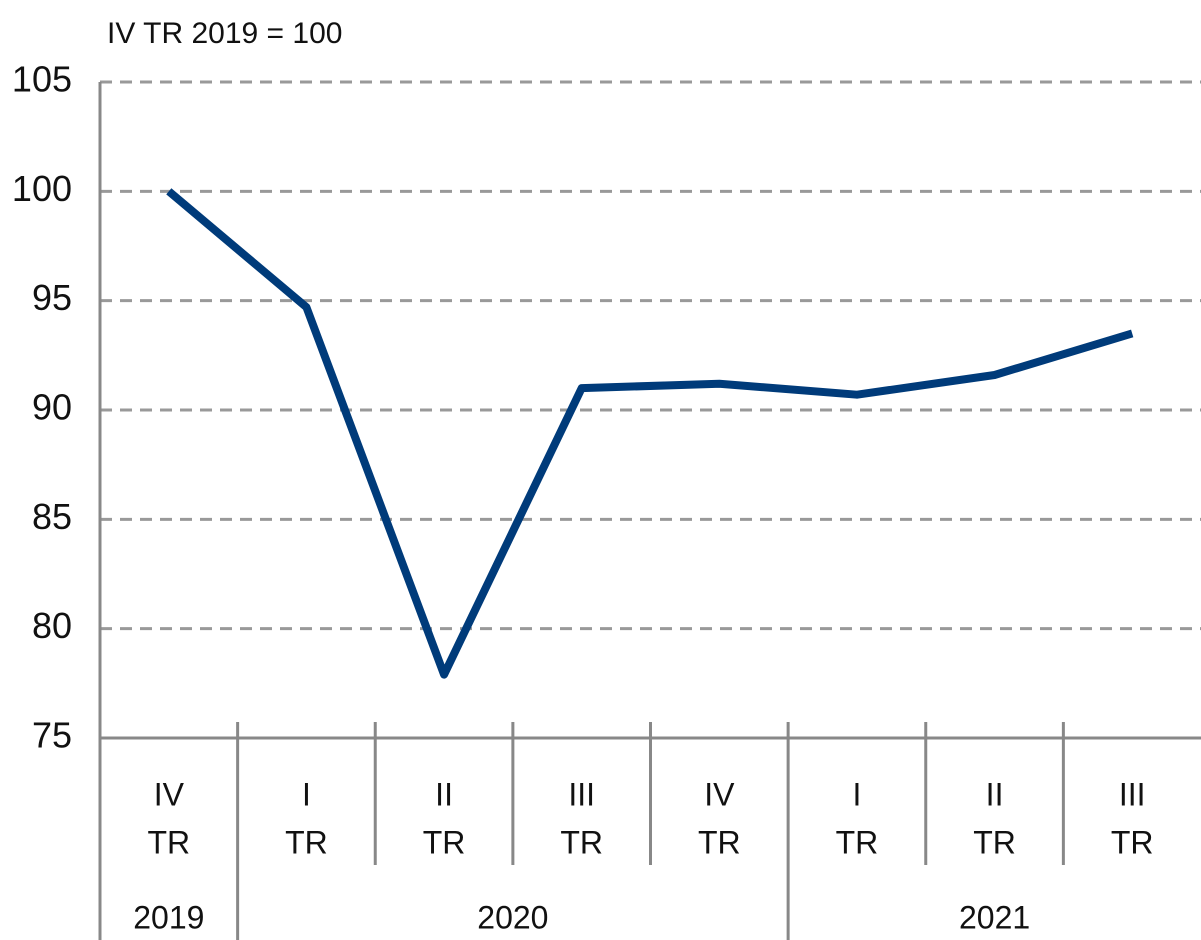  What do you see at coordinates (52, 625) in the screenshot?
I see `y-tick-label: 80` at bounding box center [52, 625].